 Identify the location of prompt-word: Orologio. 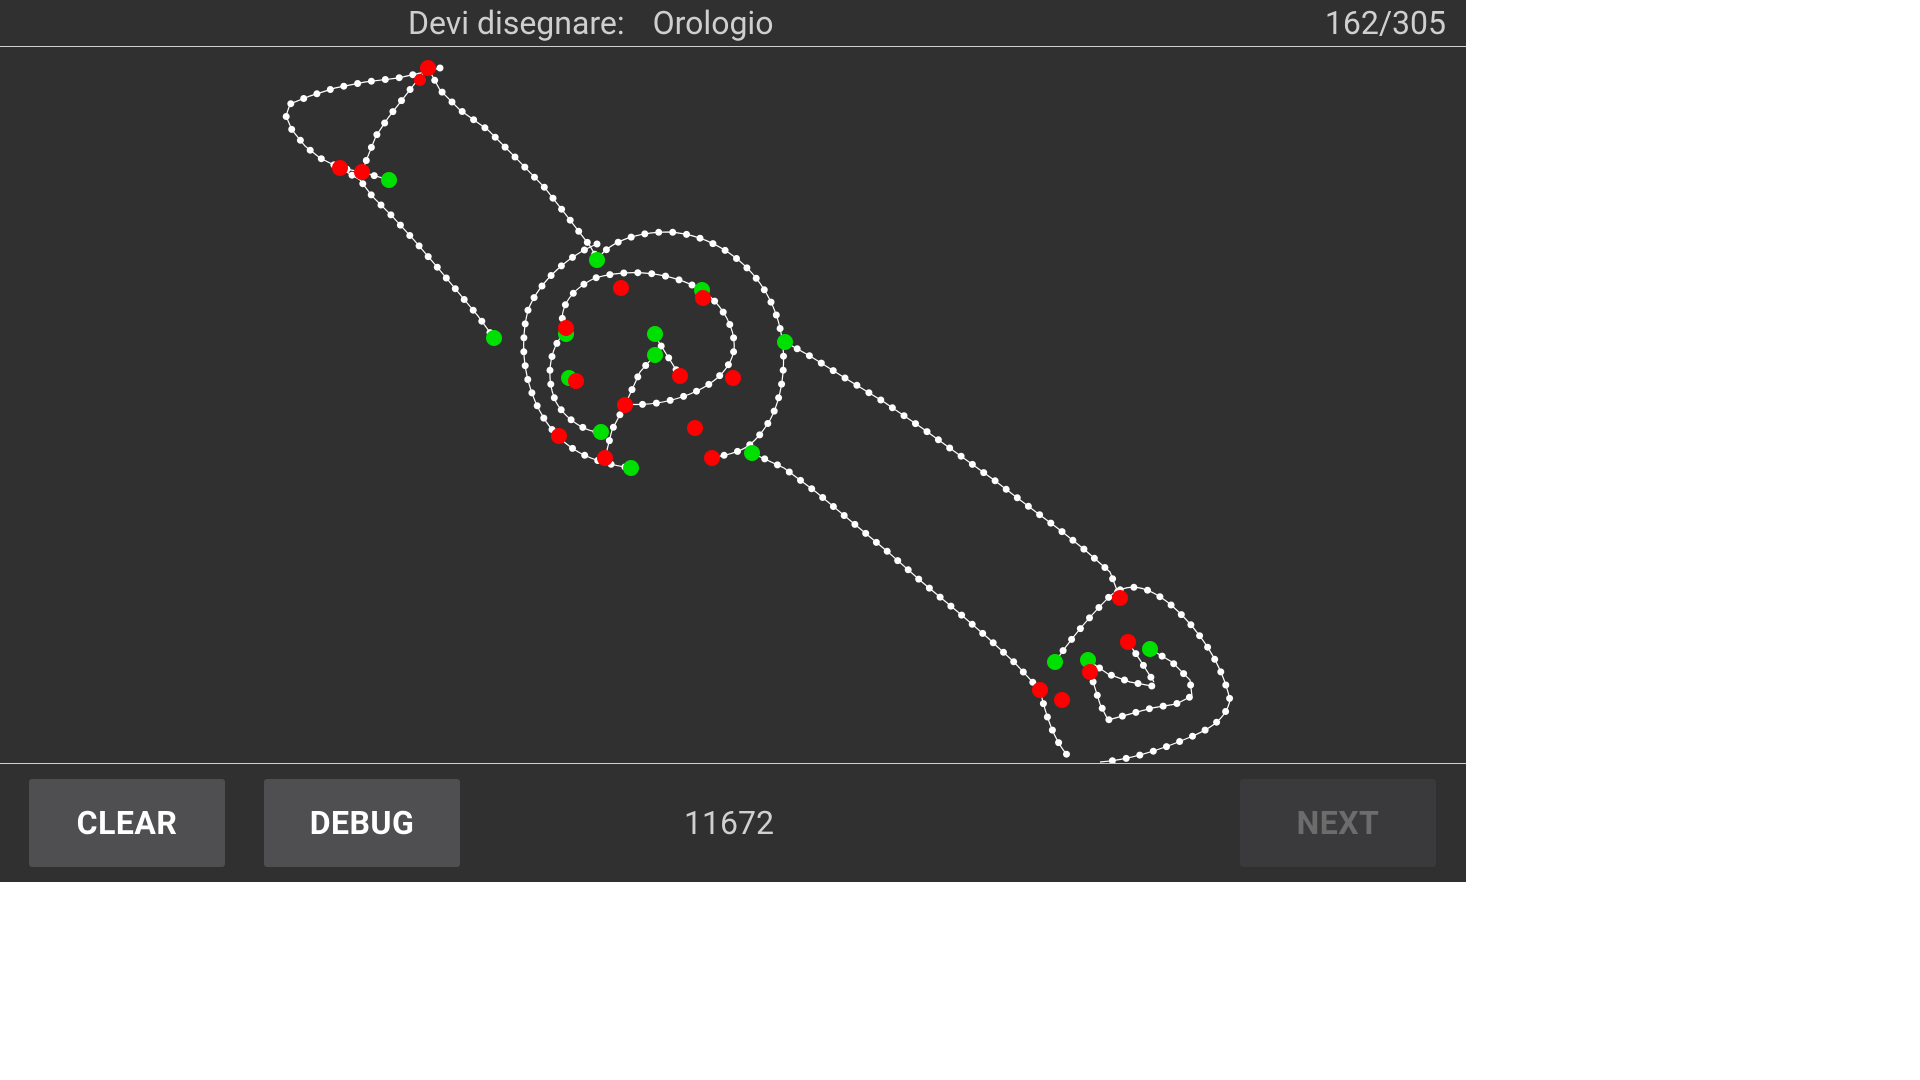
(713, 23).